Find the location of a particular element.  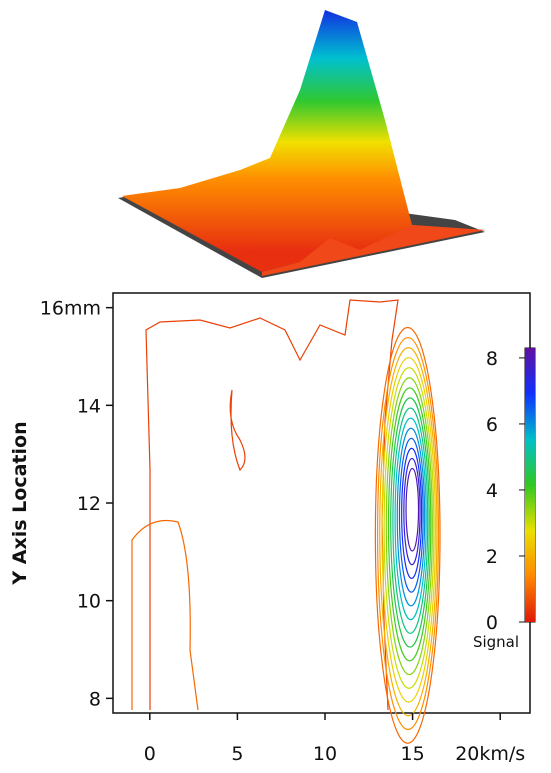

colorbar-label: Signal is located at coordinates (496, 642).